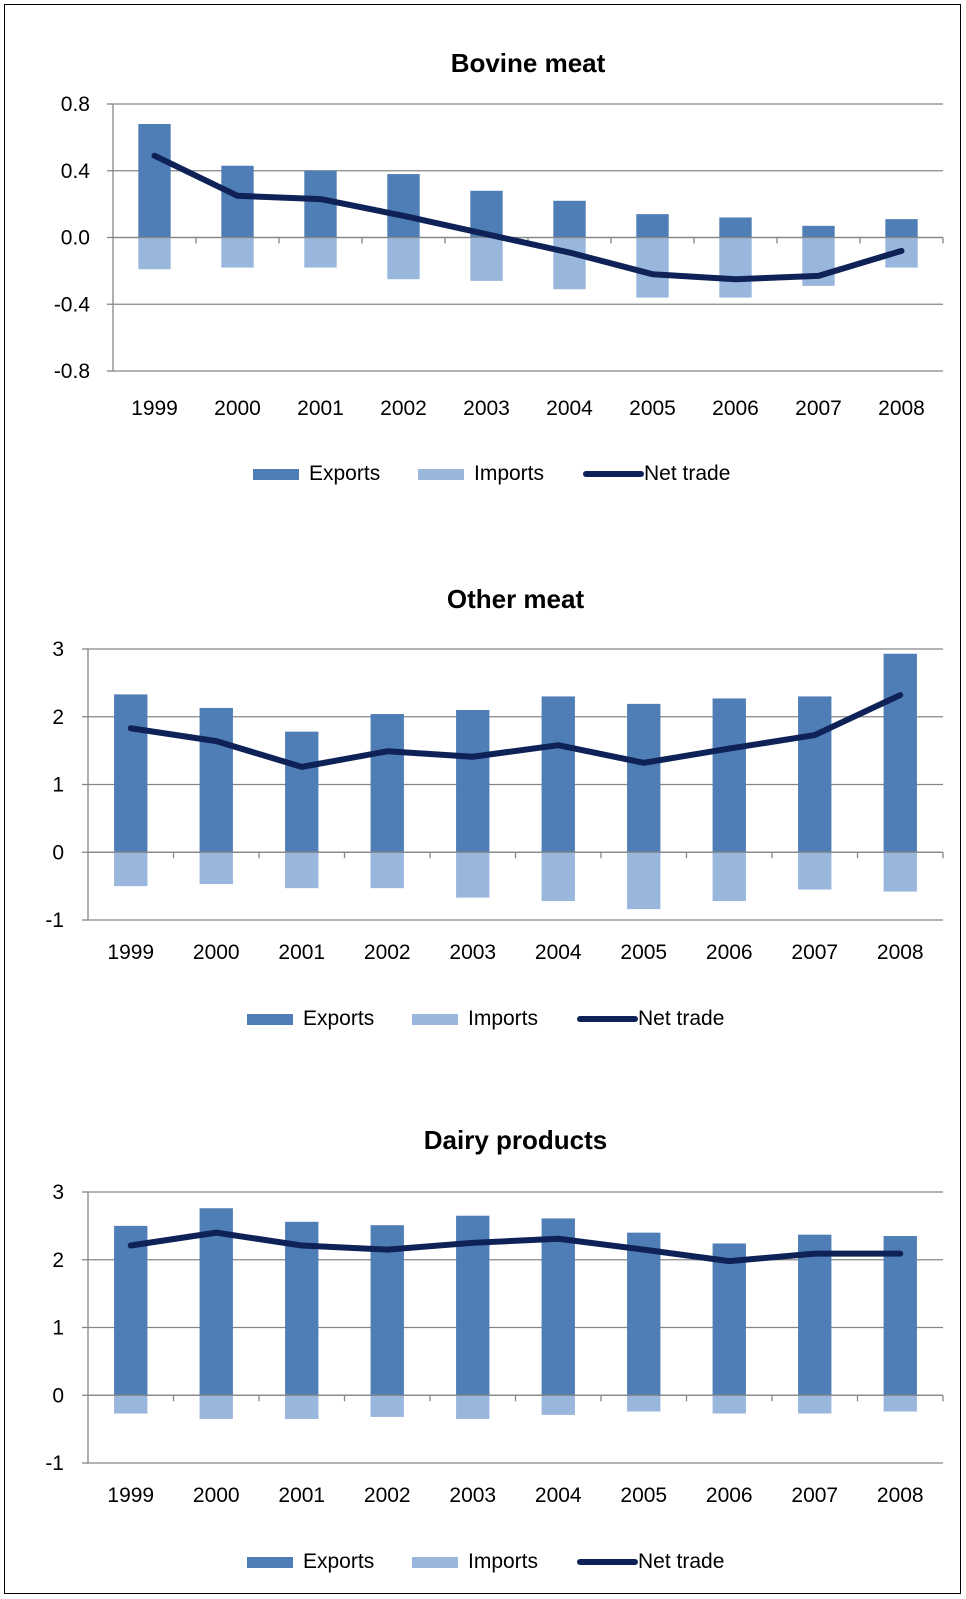 This screenshot has width=966, height=1599. Describe the element at coordinates (516, 1140) in the screenshot. I see `chart-title: Dairy products` at that location.